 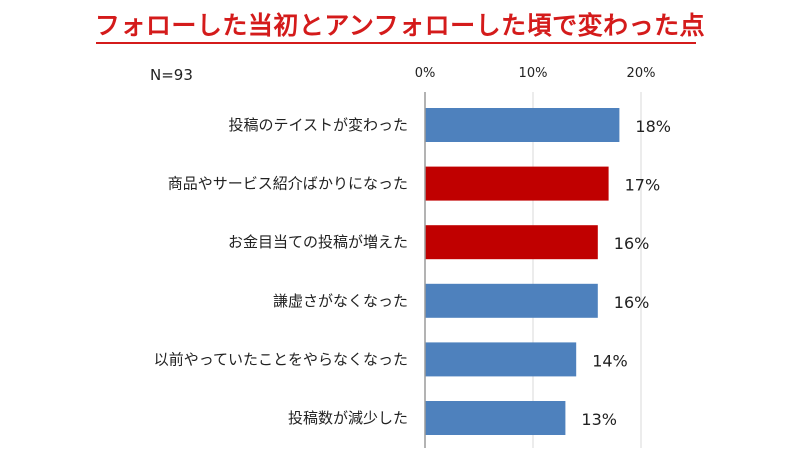 What do you see at coordinates (599, 419) in the screenshot?
I see `value-label: 13%` at bounding box center [599, 419].